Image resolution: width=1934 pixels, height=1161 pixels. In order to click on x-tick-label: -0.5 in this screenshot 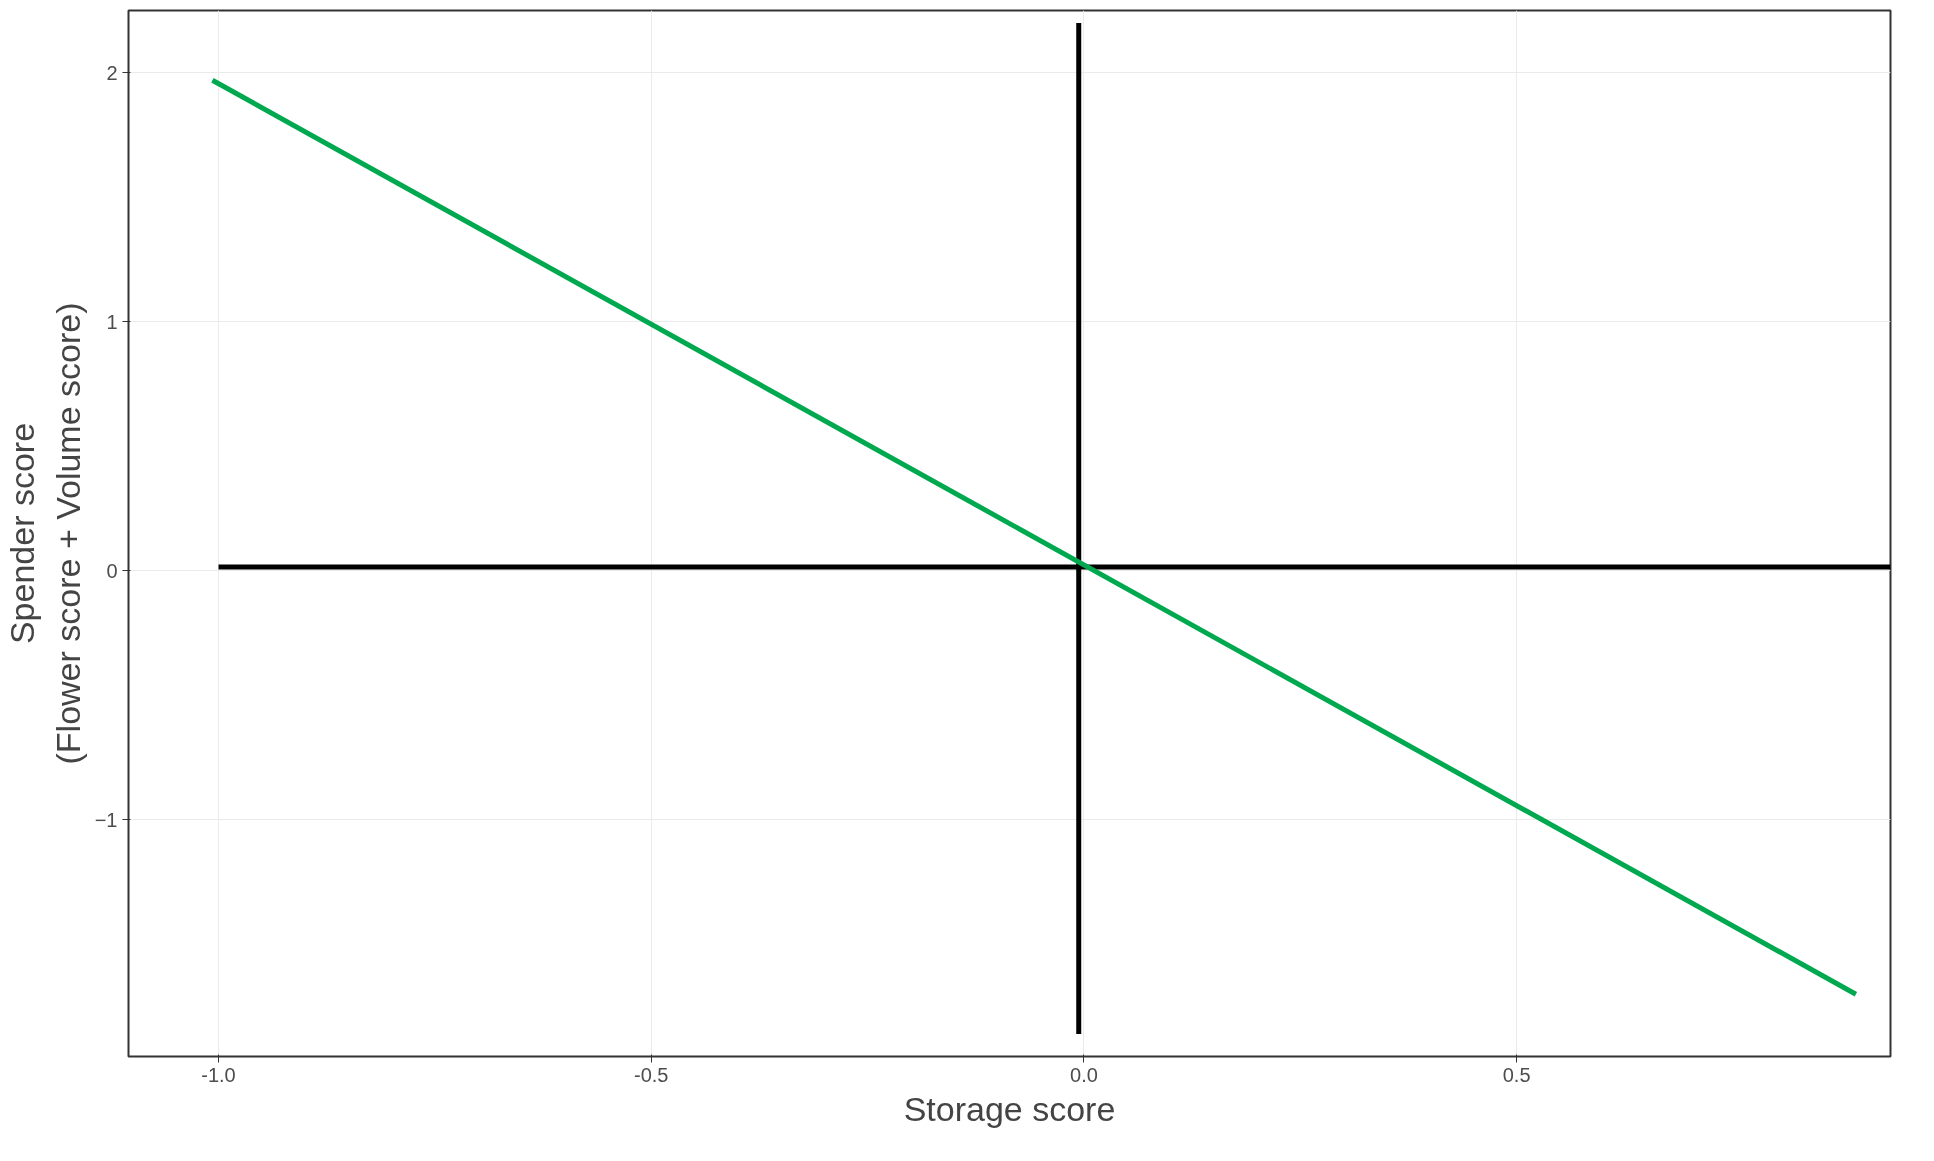, I will do `click(651, 1074)`.